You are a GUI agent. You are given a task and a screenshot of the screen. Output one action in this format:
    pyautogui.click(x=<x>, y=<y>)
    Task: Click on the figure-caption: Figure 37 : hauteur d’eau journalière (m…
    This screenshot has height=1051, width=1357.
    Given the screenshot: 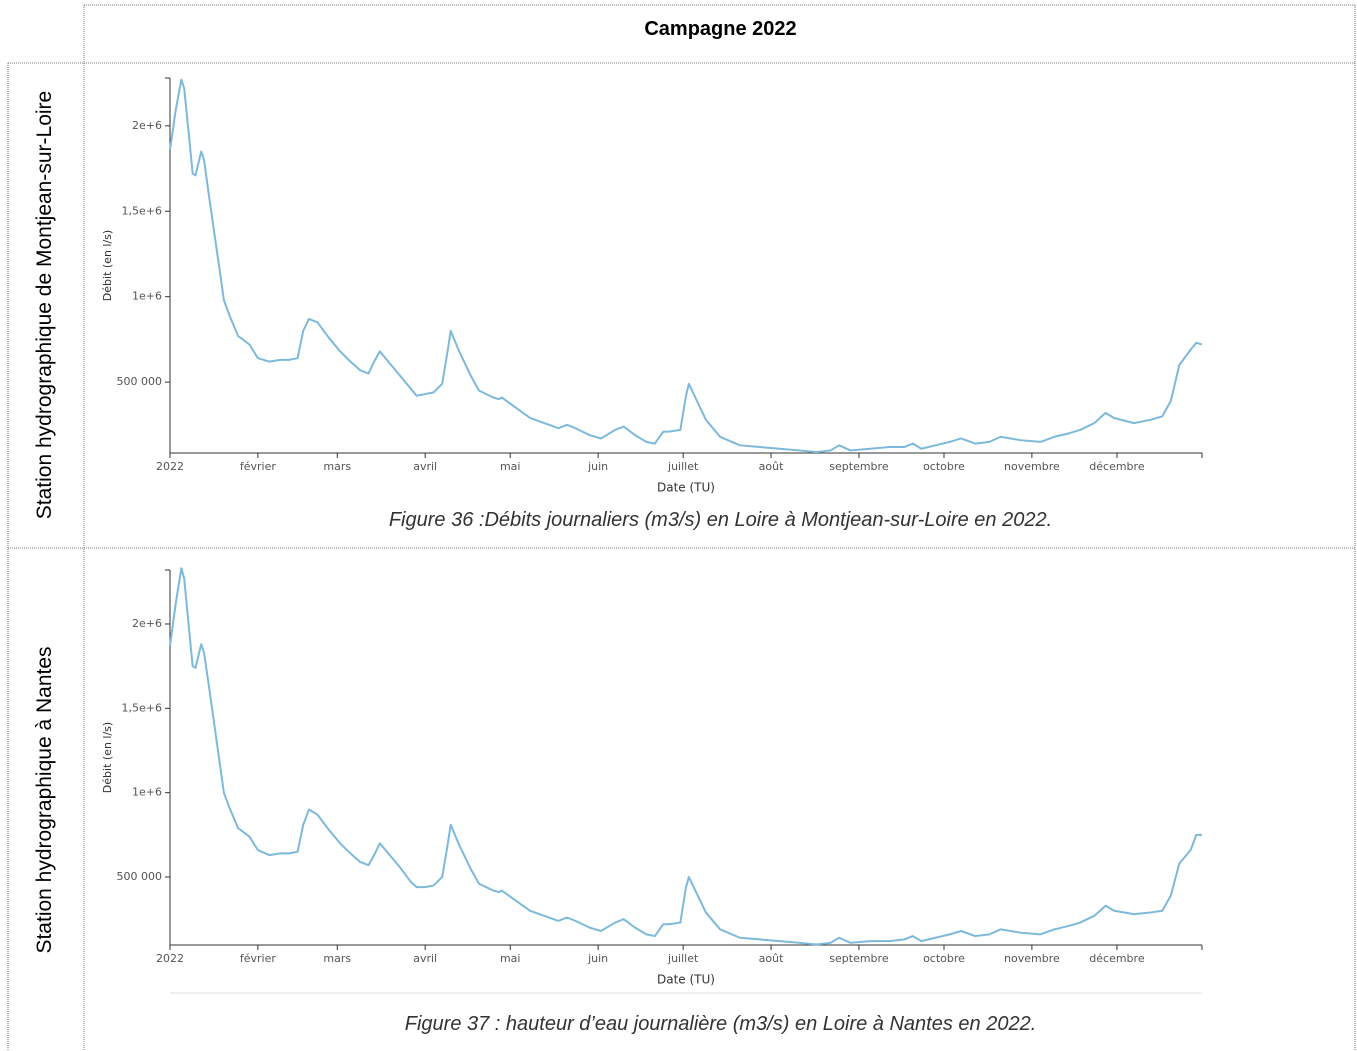 What is the action you would take?
    pyautogui.click(x=720, y=1024)
    